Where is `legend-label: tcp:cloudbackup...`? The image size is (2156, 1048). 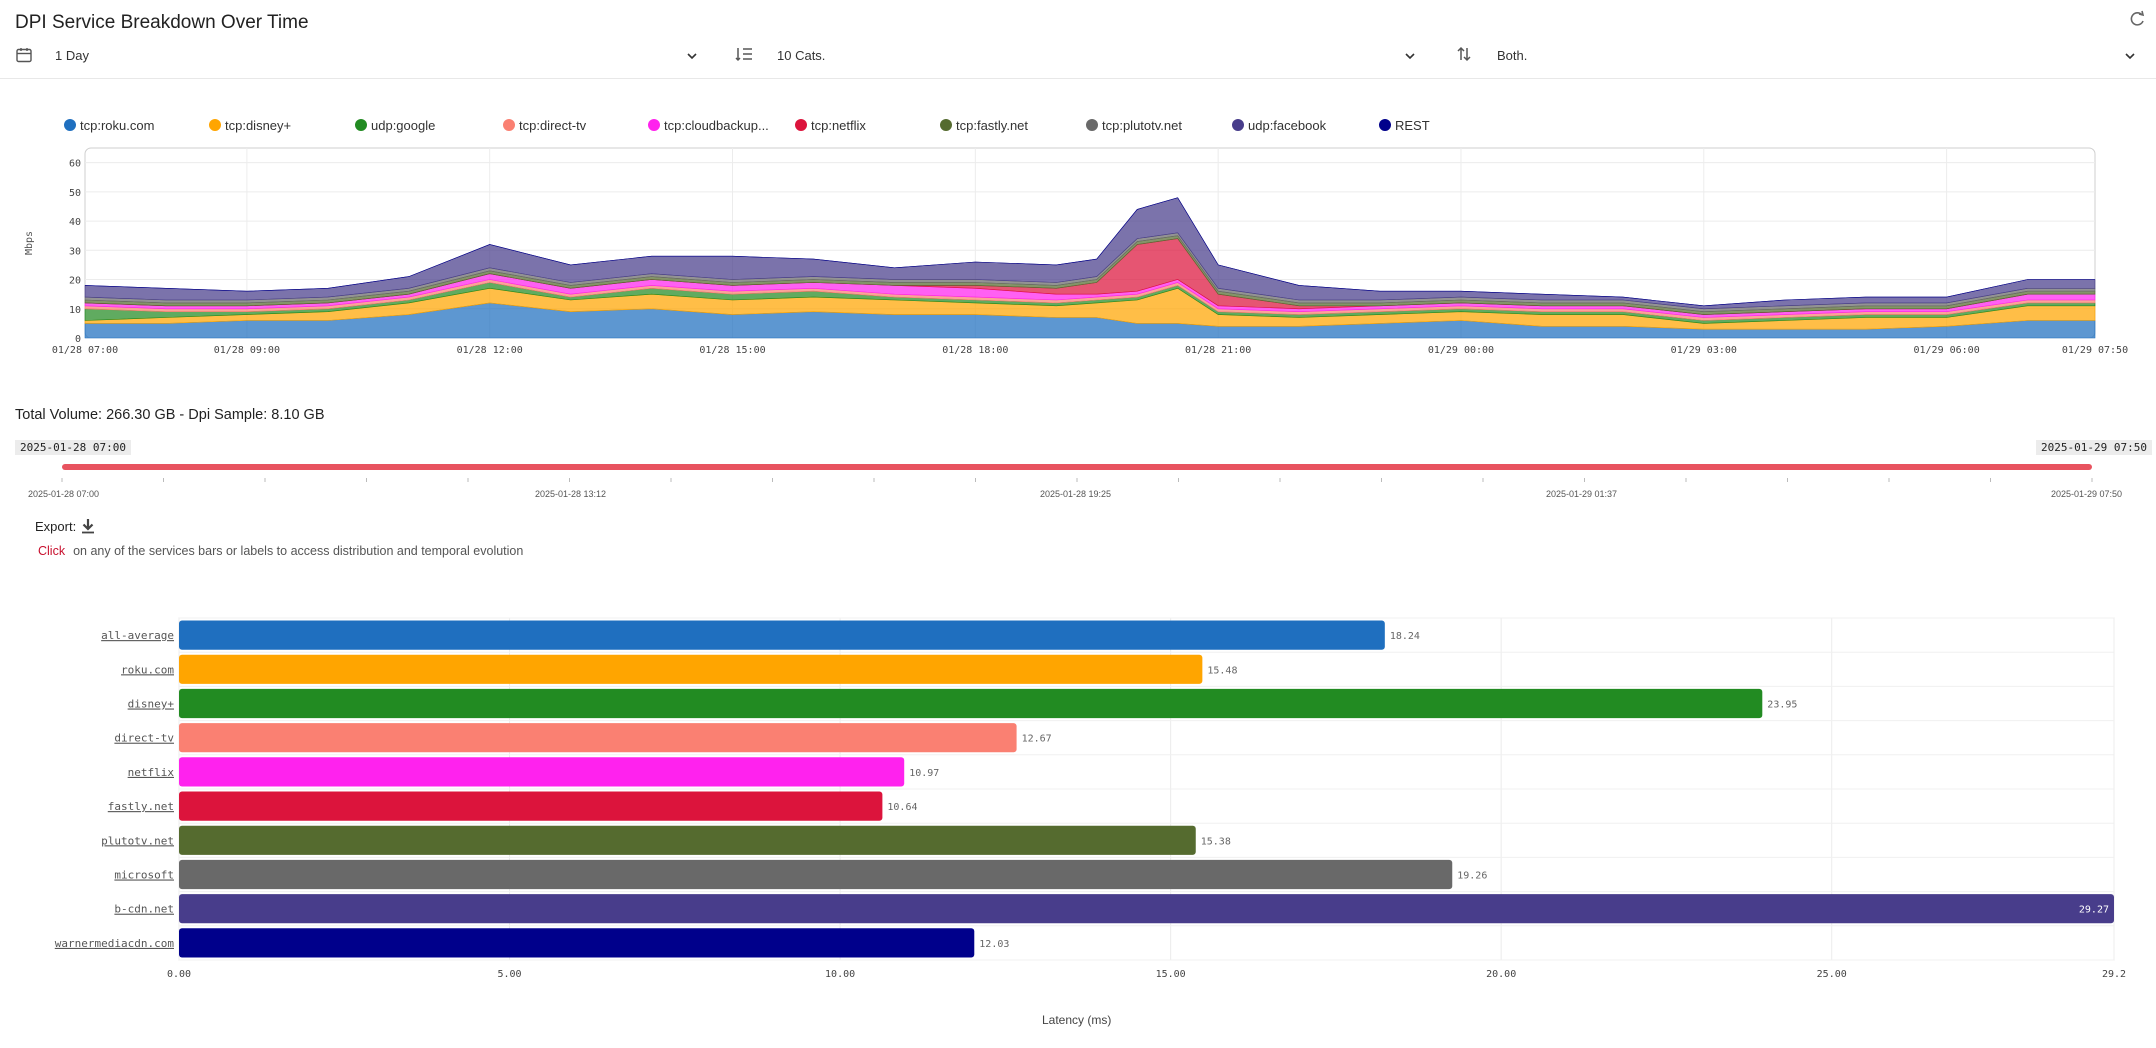 legend-label: tcp:cloudbackup... is located at coordinates (716, 125).